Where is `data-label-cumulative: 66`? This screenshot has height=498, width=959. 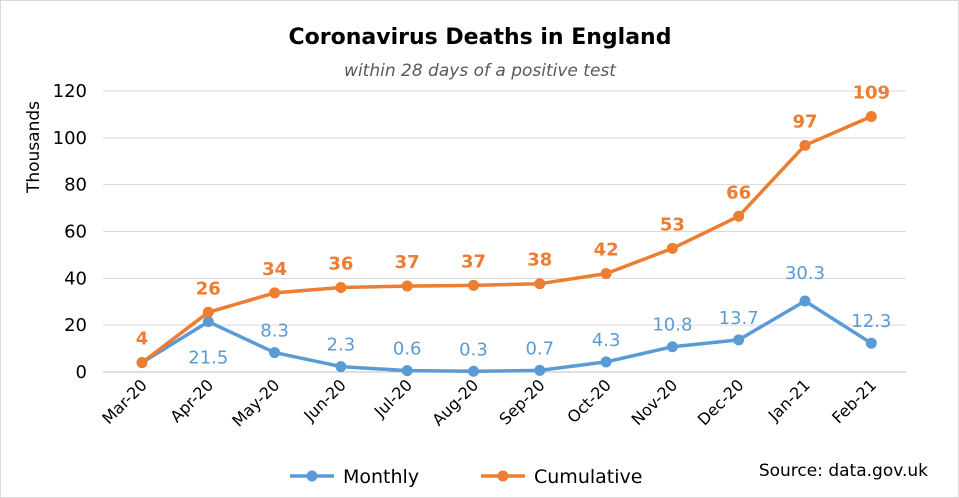
data-label-cumulative: 66 is located at coordinates (738, 192).